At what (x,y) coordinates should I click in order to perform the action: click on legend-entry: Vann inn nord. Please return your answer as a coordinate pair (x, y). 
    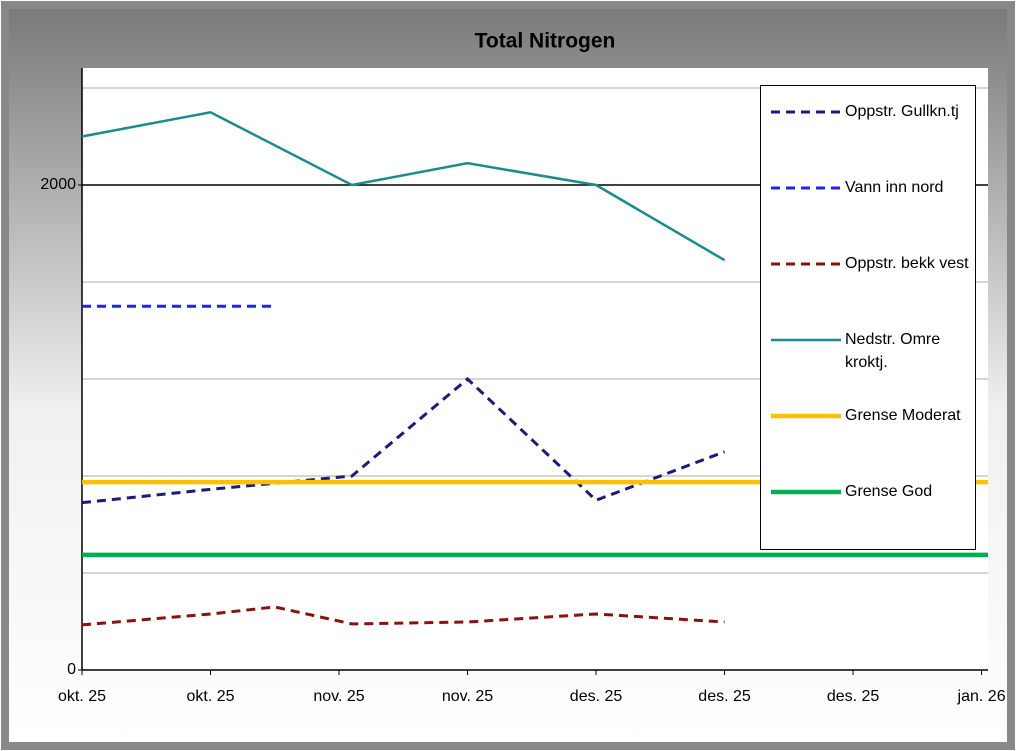
    Looking at the image, I should click on (868, 214).